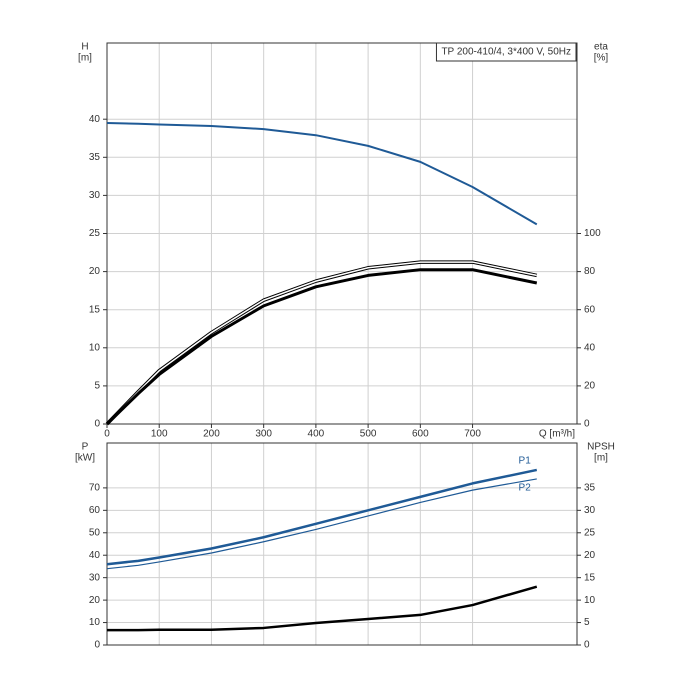 This screenshot has width=700, height=700. What do you see at coordinates (84, 47) in the screenshot?
I see `y-axis-label: H` at bounding box center [84, 47].